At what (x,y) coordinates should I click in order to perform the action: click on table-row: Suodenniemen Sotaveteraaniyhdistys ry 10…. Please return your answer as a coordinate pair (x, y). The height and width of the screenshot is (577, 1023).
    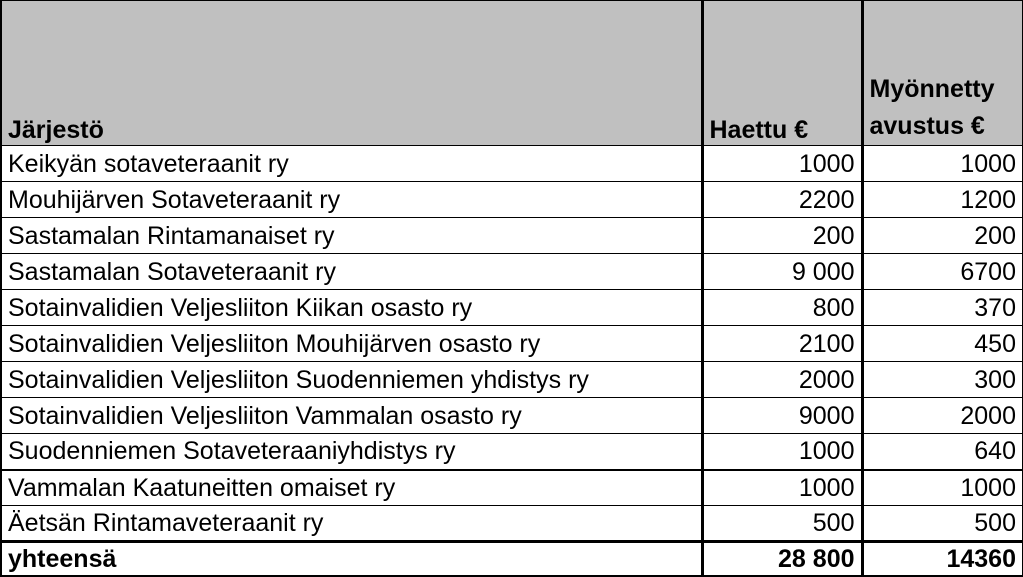
    Looking at the image, I should click on (511, 451).